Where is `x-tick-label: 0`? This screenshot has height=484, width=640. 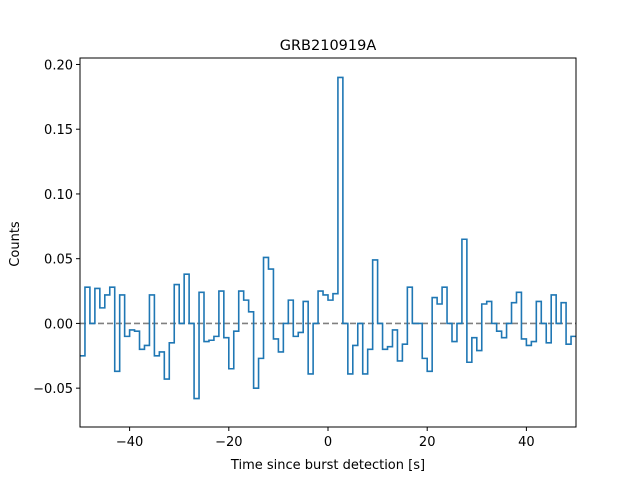 x-tick-label: 0 is located at coordinates (328, 442).